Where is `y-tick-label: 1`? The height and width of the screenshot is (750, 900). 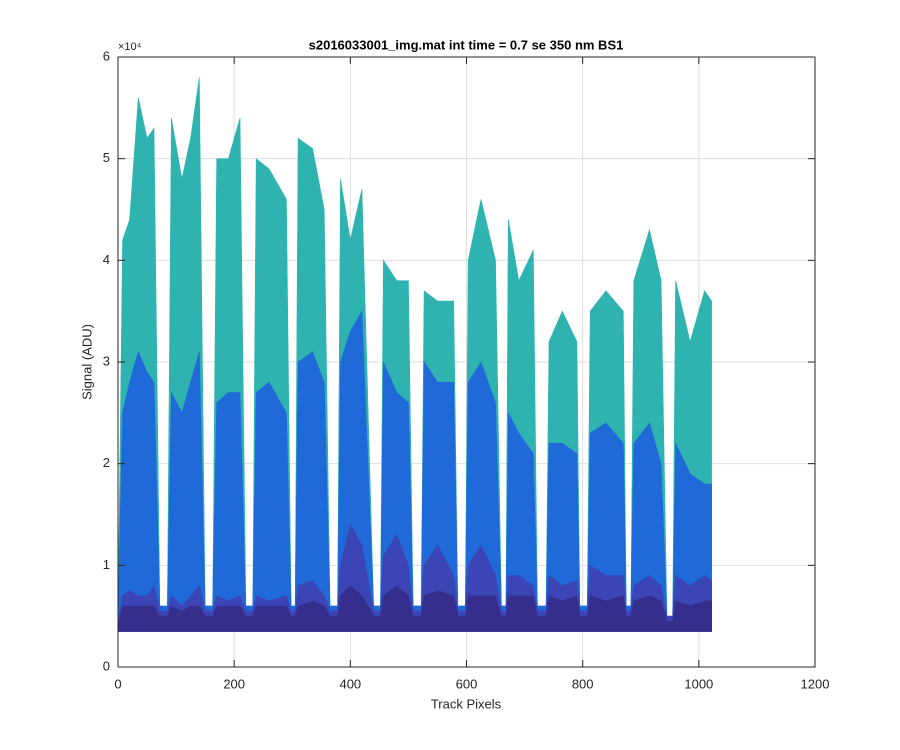 y-tick-label: 1 is located at coordinates (106, 564).